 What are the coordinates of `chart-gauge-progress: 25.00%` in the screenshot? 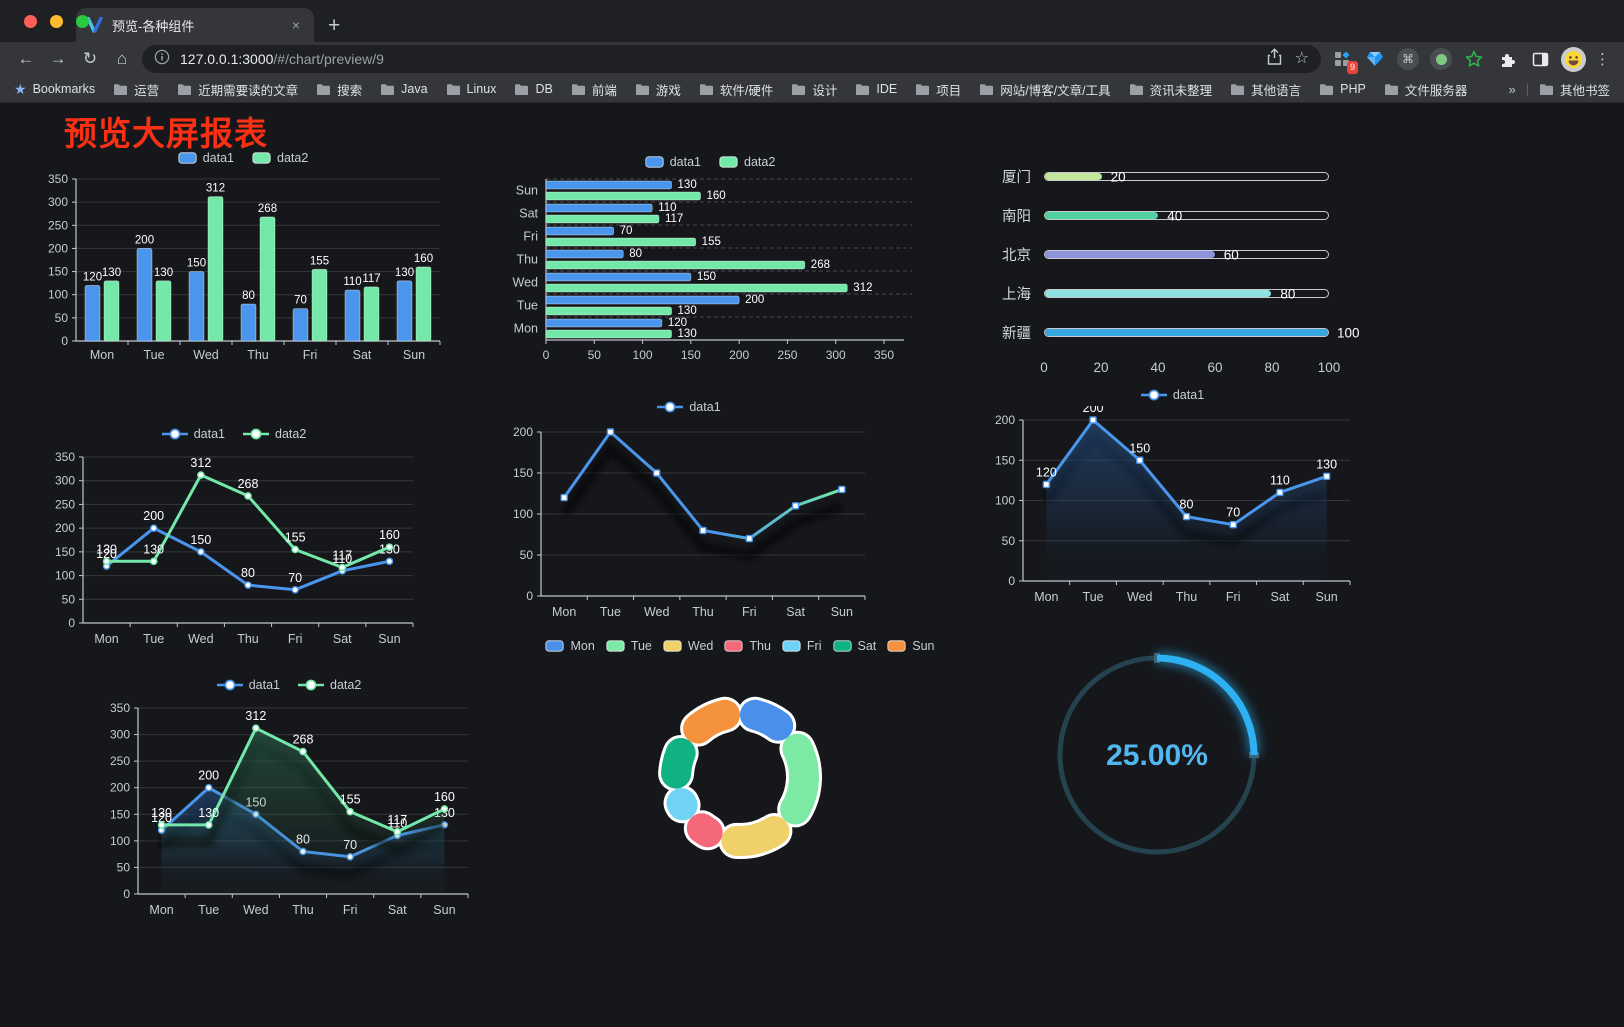 It's located at (1157, 755).